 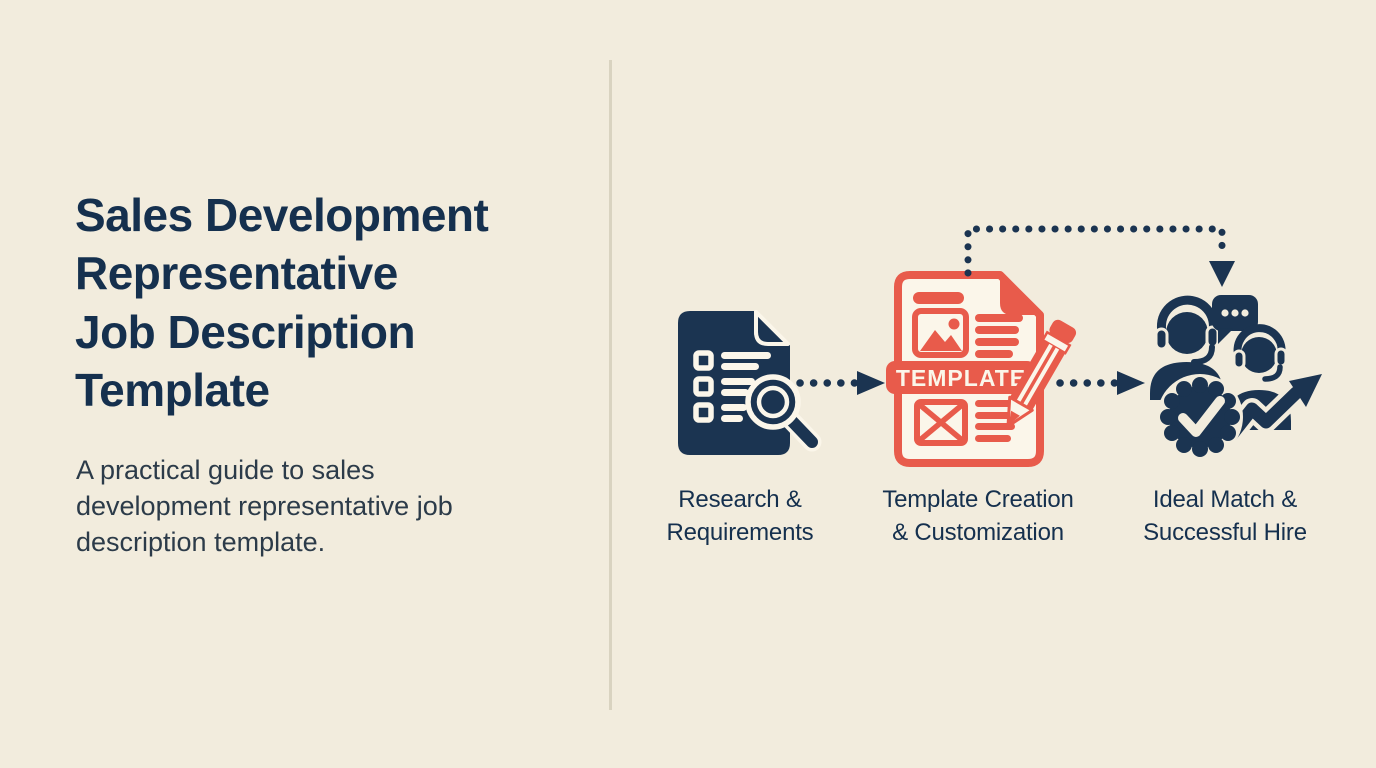 What do you see at coordinates (236, 273) in the screenshot?
I see `title-line: Representative` at bounding box center [236, 273].